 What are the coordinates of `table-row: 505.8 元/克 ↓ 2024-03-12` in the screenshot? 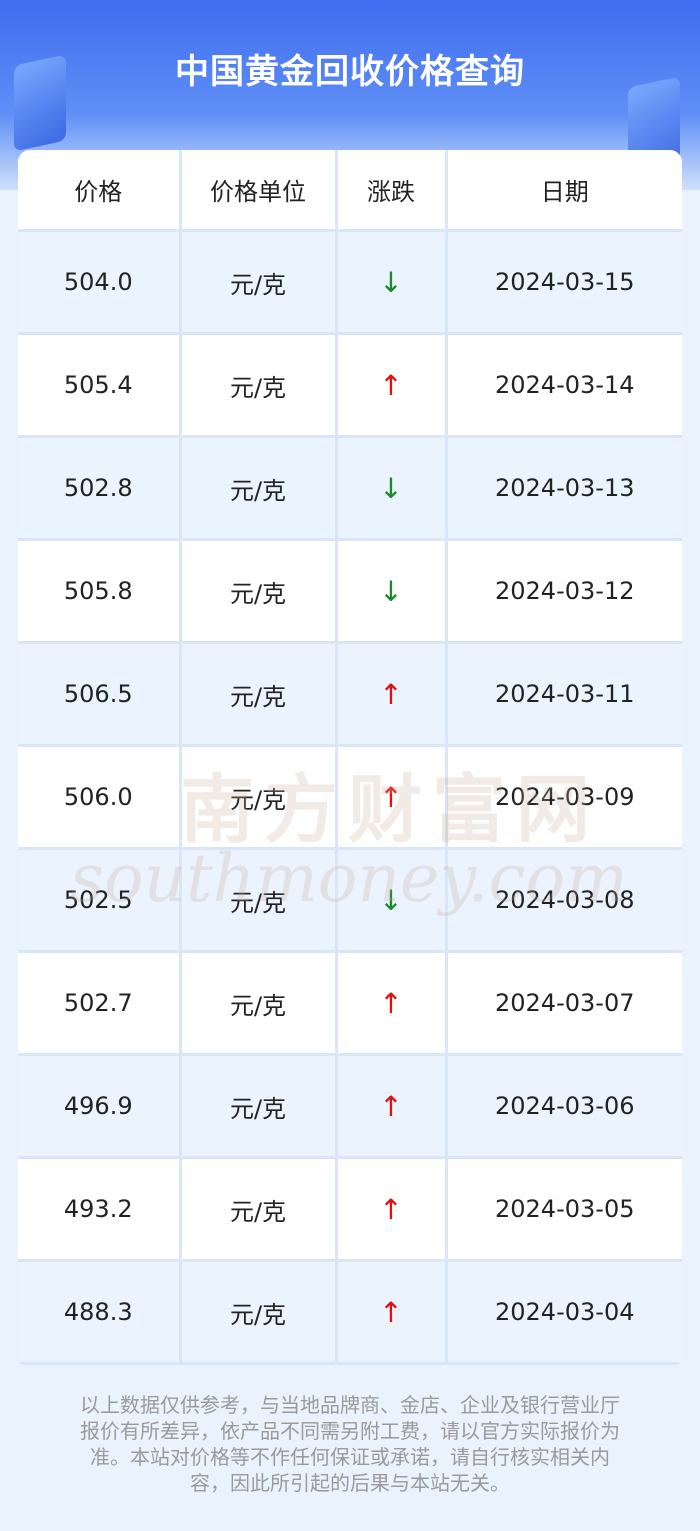 It's located at (350, 591).